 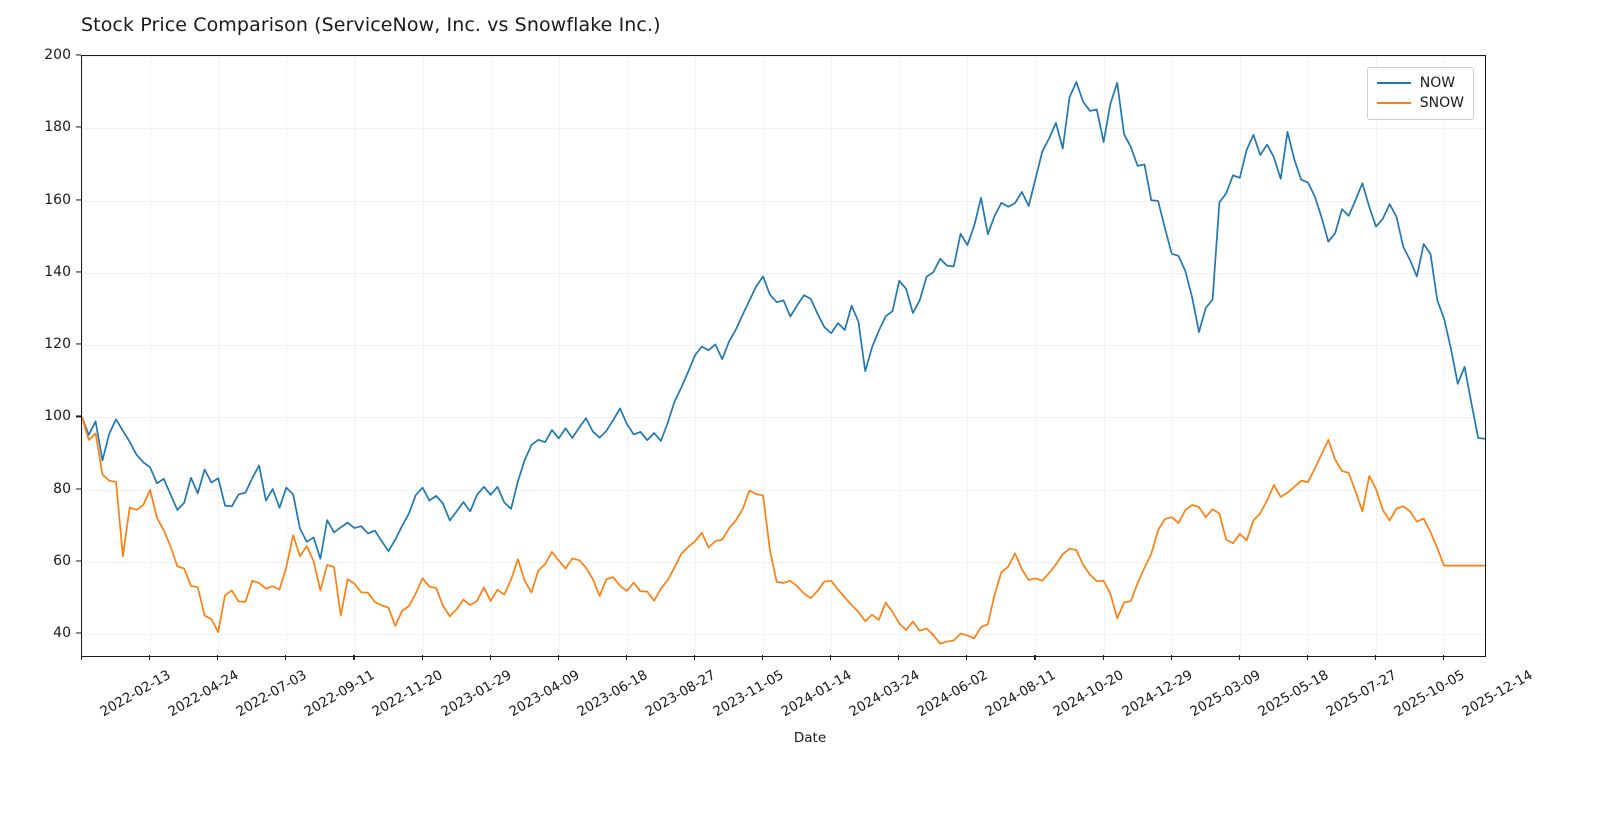 I want to click on x-tick-label: 2023-04-09, so click(x=544, y=694).